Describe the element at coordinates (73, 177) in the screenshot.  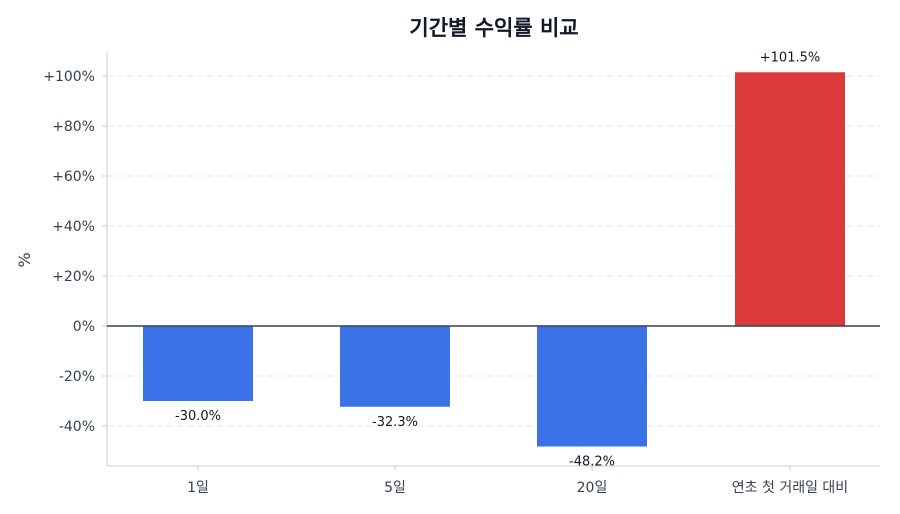
I see `y-tick-label: +60%` at that location.